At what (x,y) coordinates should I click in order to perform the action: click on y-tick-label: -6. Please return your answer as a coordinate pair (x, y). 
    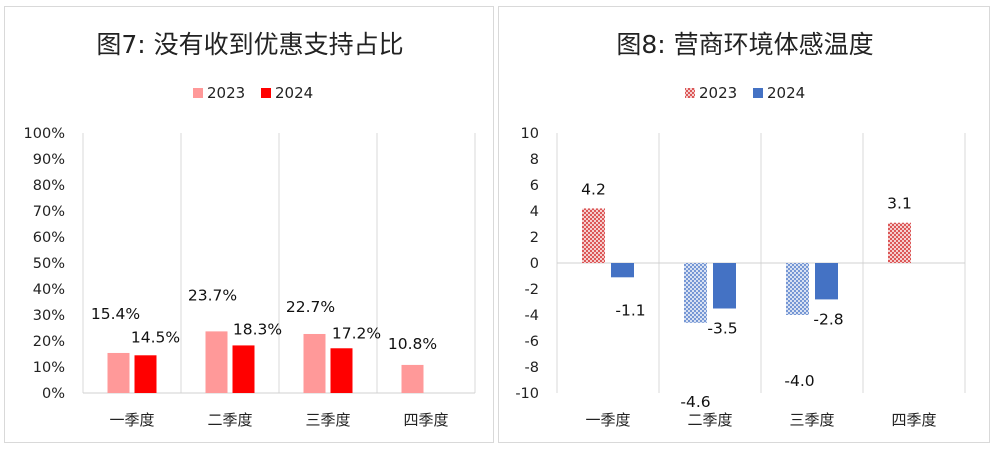
    Looking at the image, I should click on (532, 342).